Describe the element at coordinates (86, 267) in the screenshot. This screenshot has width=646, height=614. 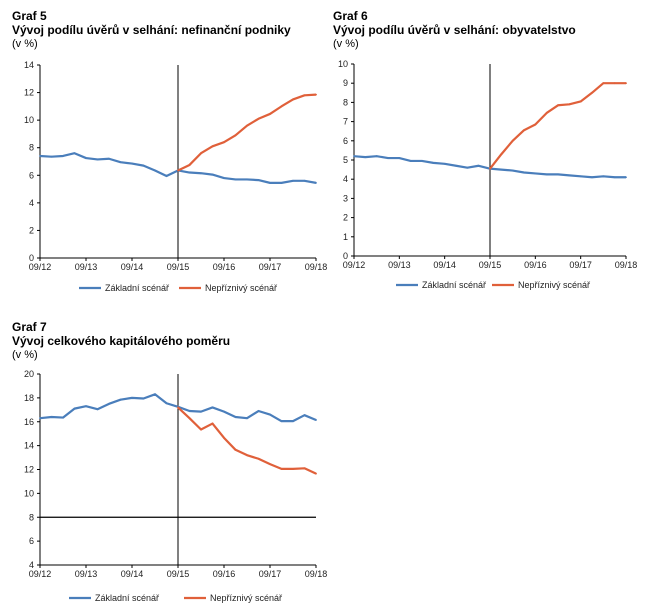
I see `x-tick-label: 09/13` at that location.